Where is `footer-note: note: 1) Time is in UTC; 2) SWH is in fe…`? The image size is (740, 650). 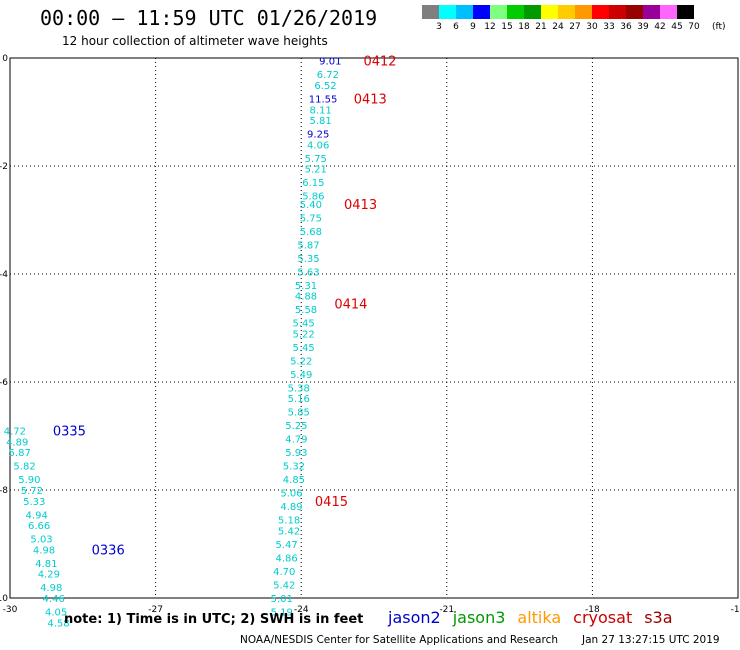
footer-note: note: 1) Time is in UTC; 2) SWH is in fe… is located at coordinates (214, 619).